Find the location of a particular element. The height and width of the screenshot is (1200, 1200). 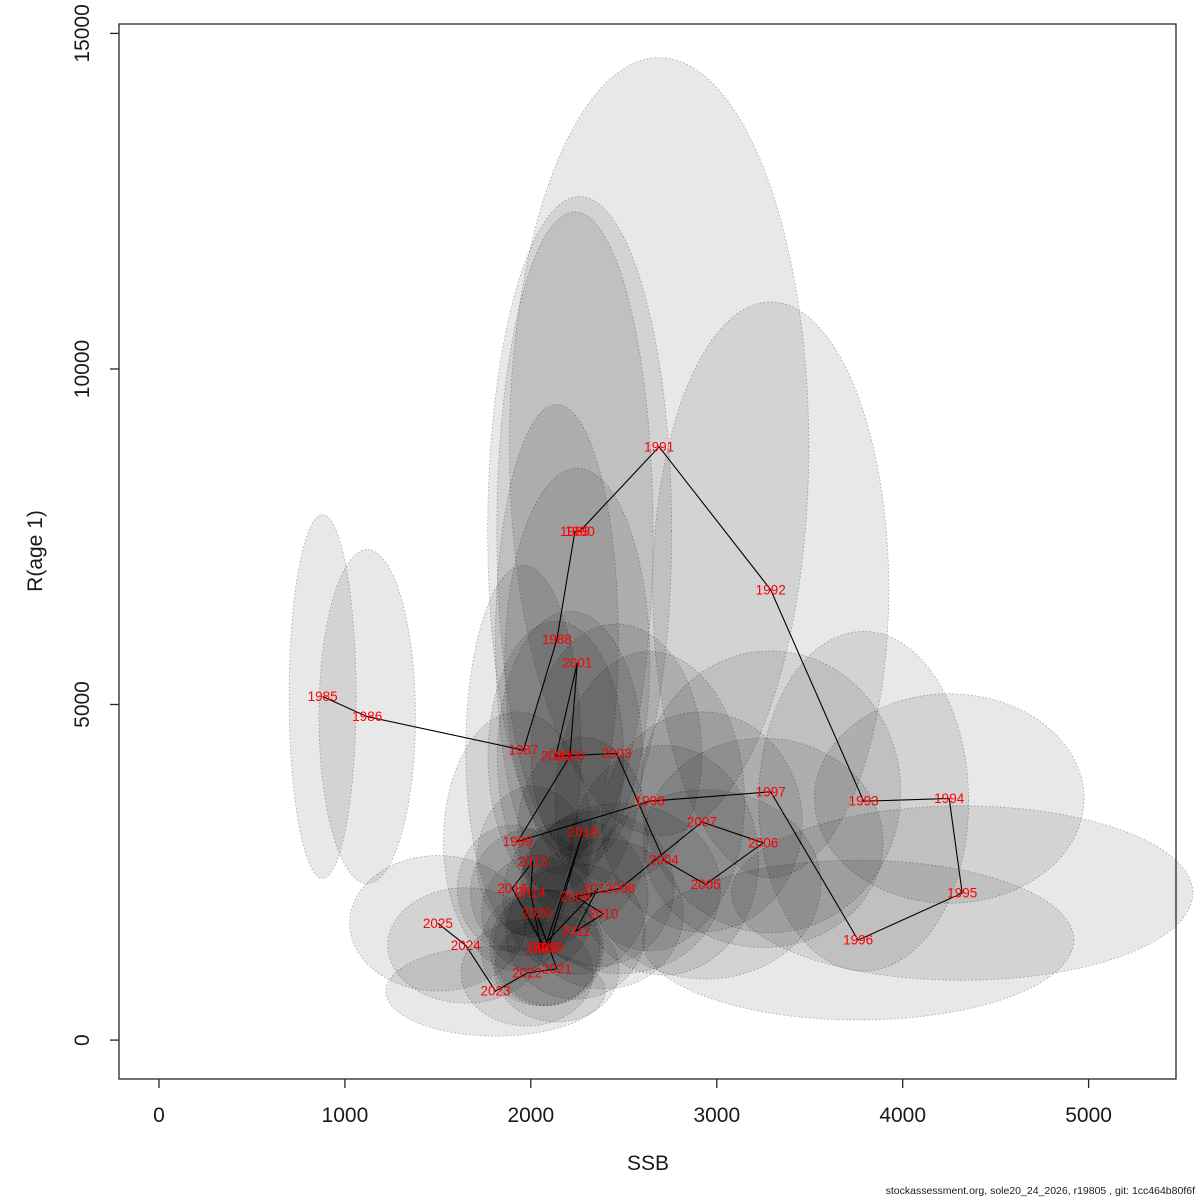

year-label-2016: 2016 is located at coordinates (512, 888).